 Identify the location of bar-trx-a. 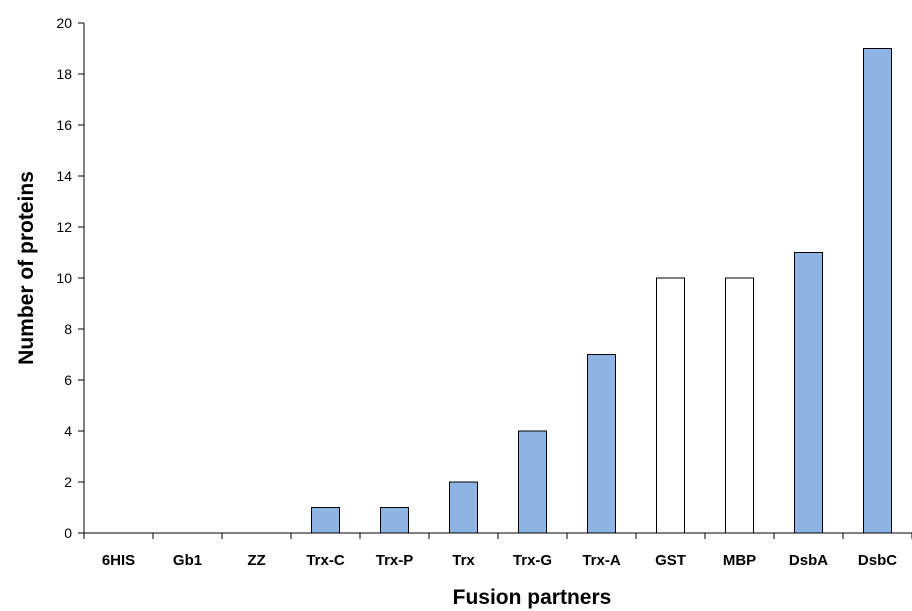
(601, 444).